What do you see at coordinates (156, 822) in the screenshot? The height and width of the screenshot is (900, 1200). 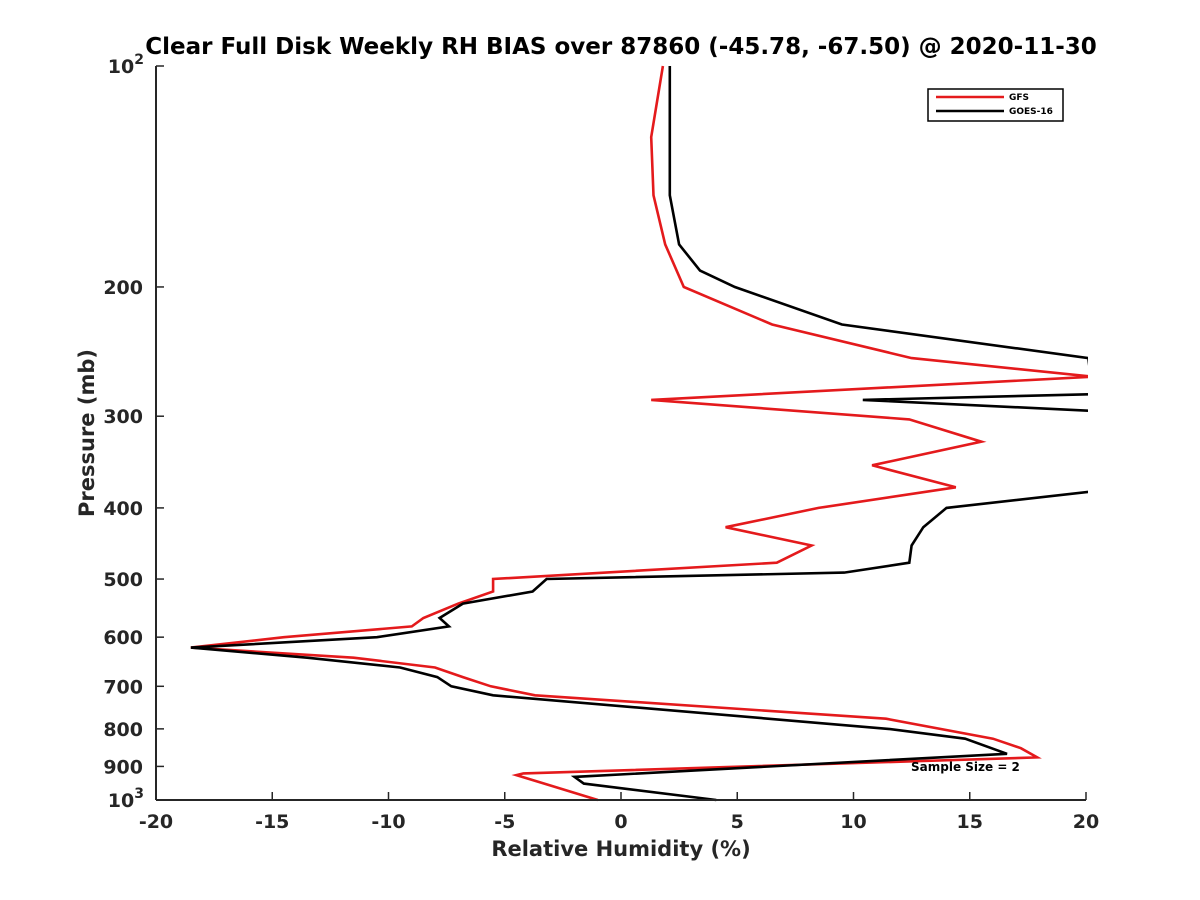 I see `x-tick-label: -20` at bounding box center [156, 822].